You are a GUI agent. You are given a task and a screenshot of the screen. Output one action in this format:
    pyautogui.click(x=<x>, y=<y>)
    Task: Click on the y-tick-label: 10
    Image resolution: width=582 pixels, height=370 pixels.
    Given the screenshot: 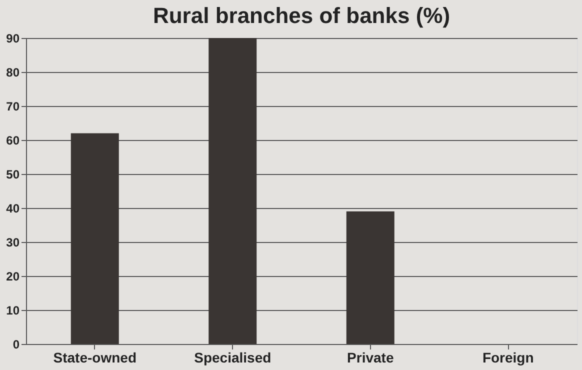 What is the action you would take?
    pyautogui.click(x=13, y=311)
    